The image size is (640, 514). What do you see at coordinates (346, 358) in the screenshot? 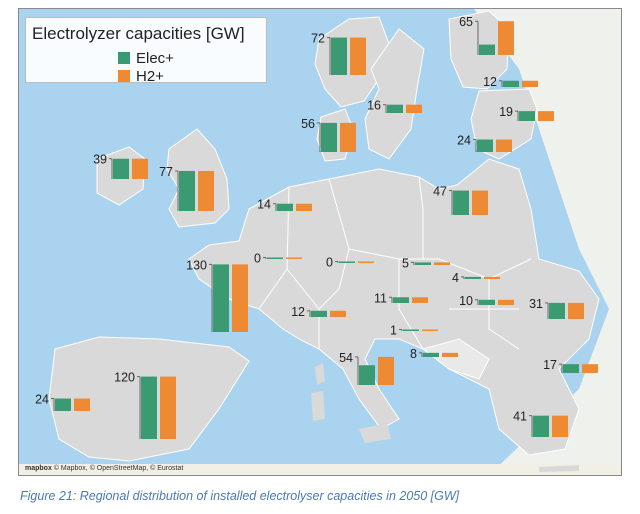
I see `region-value-label: 54` at bounding box center [346, 358].